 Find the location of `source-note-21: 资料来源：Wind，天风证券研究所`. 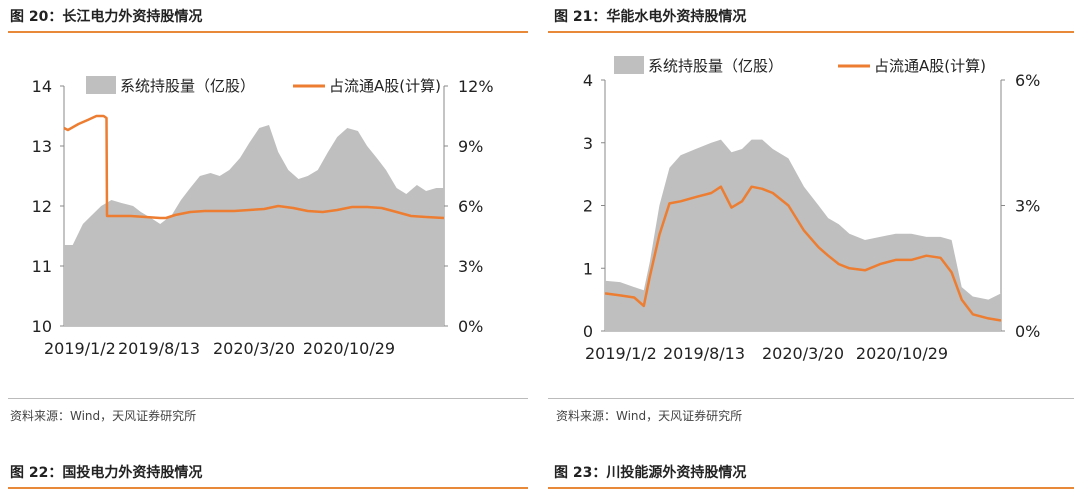

source-note-21: 资料来源：Wind，天风证券研究所 is located at coordinates (649, 416).